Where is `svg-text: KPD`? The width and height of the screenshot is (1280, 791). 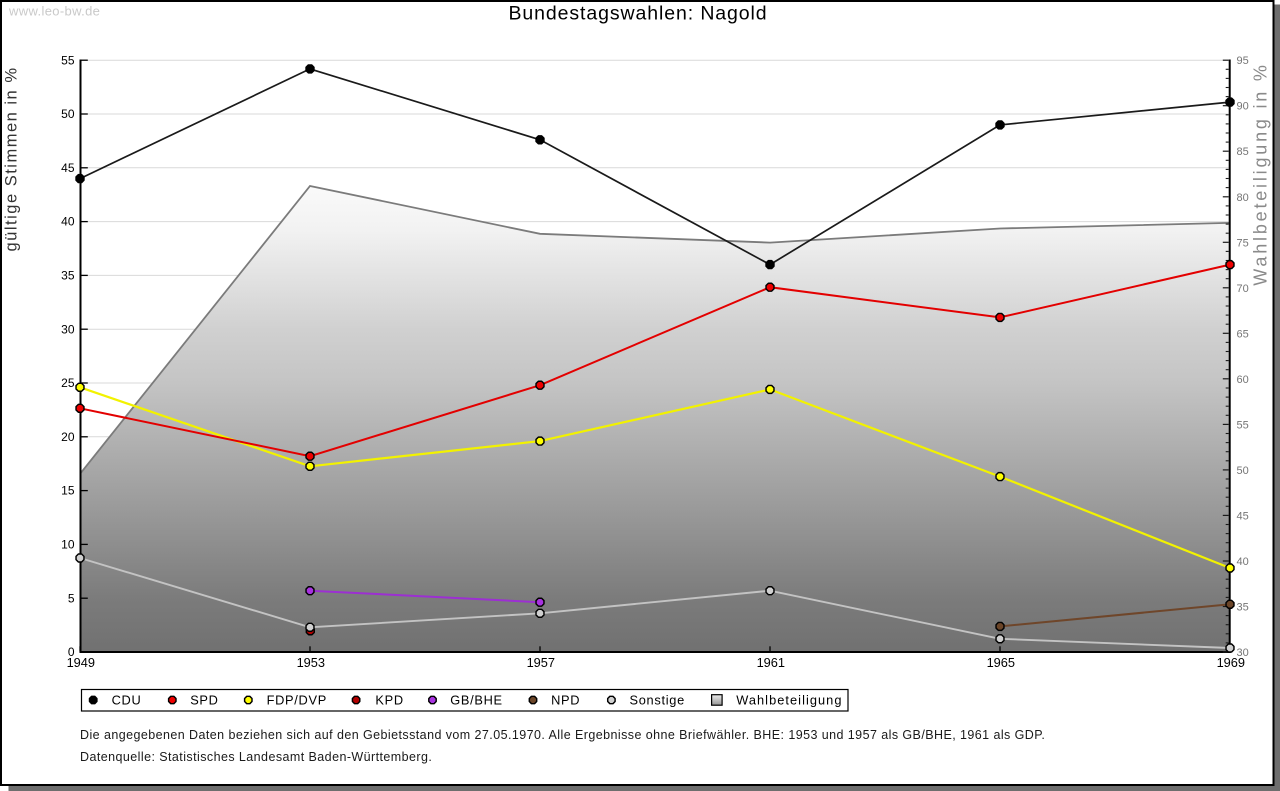
svg-text: KPD is located at coordinates (389, 700).